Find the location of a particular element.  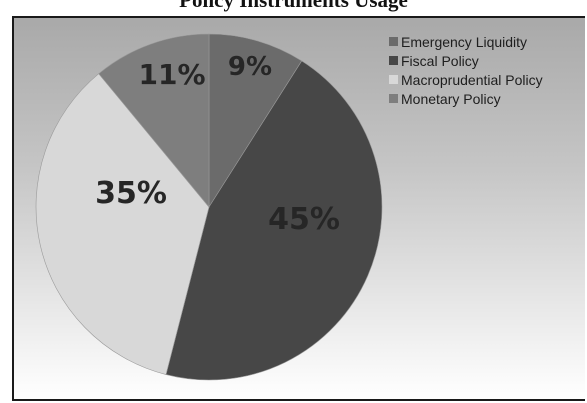

data-label-macroprudential-policy: 35% is located at coordinates (131, 193).